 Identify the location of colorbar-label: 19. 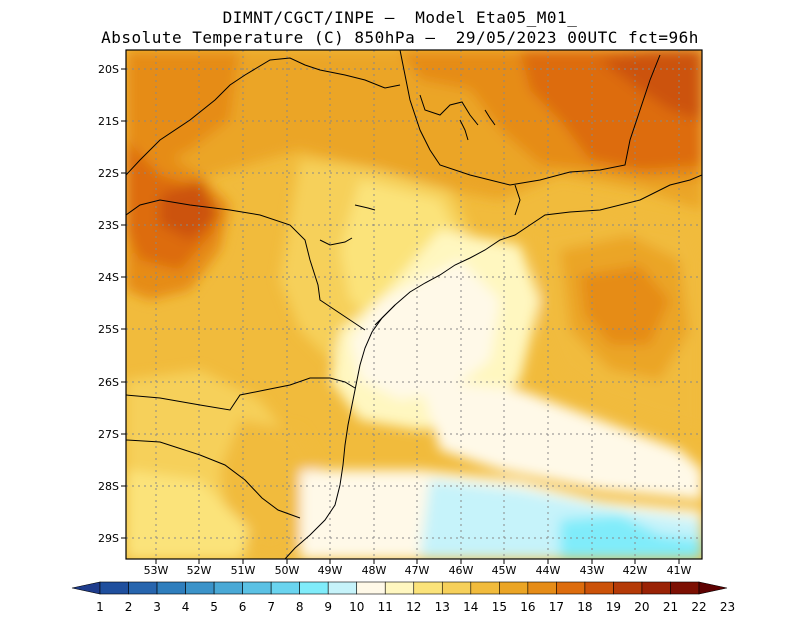
(613, 607).